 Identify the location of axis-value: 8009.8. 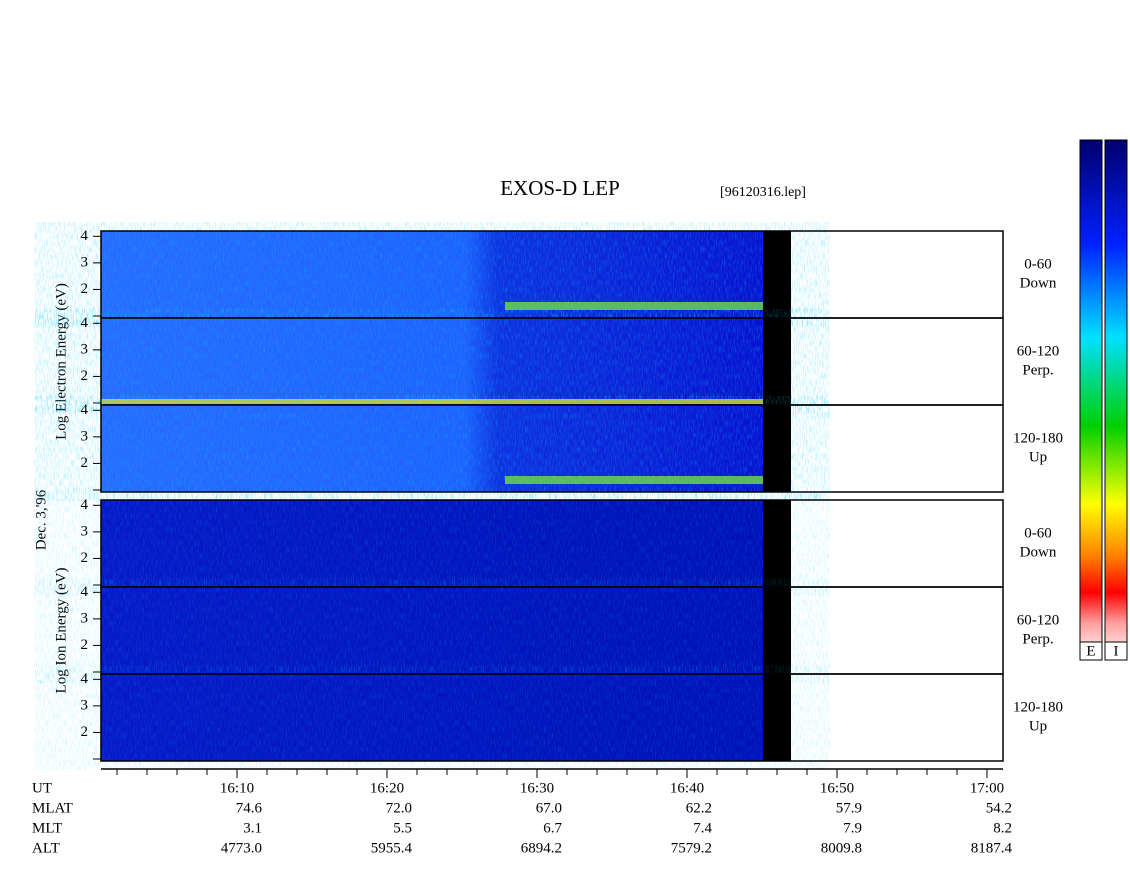
(841, 848).